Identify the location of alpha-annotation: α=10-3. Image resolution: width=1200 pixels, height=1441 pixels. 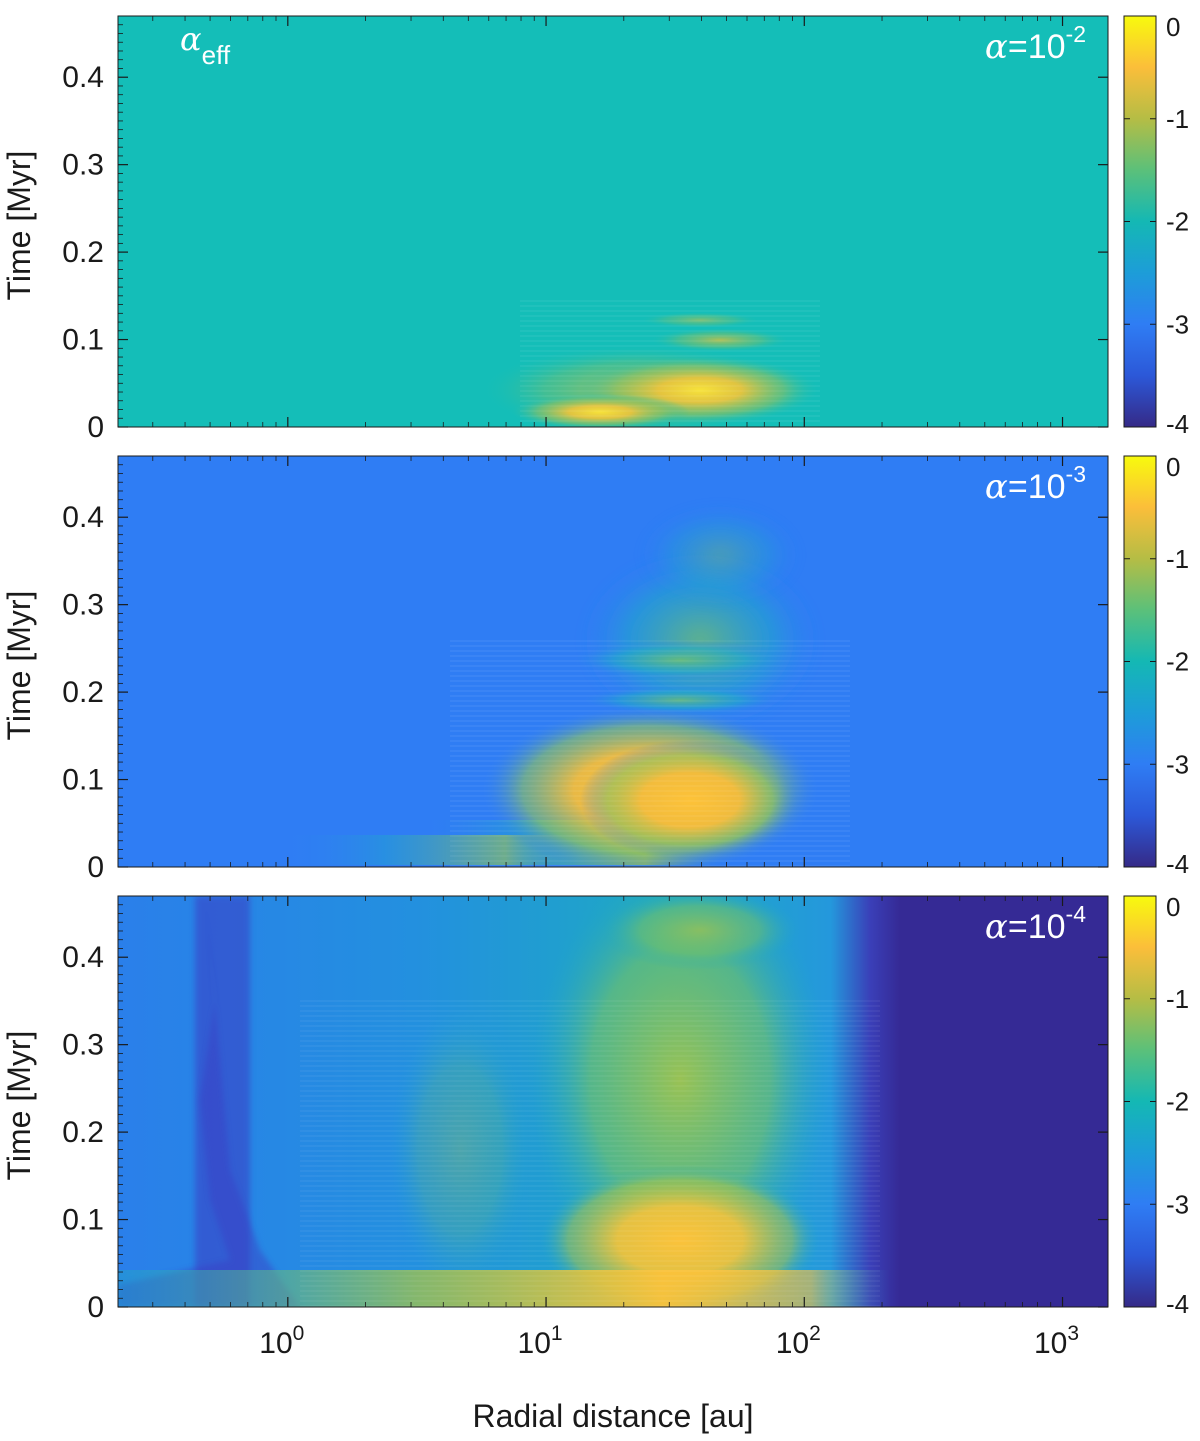
(1035, 484).